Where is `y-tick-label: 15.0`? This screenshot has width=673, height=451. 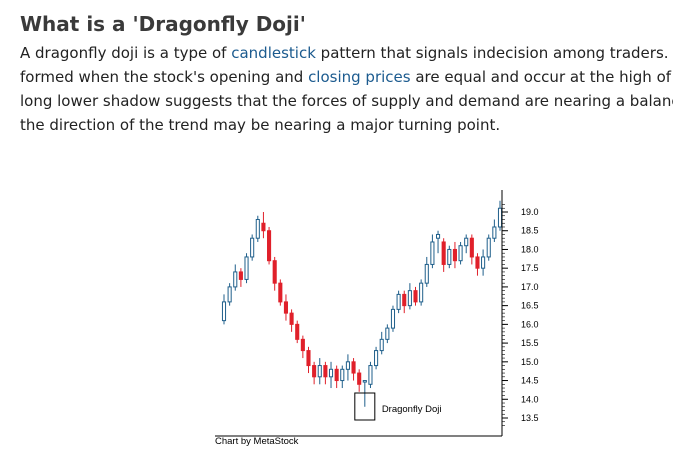 y-tick-label: 15.0 is located at coordinates (530, 362).